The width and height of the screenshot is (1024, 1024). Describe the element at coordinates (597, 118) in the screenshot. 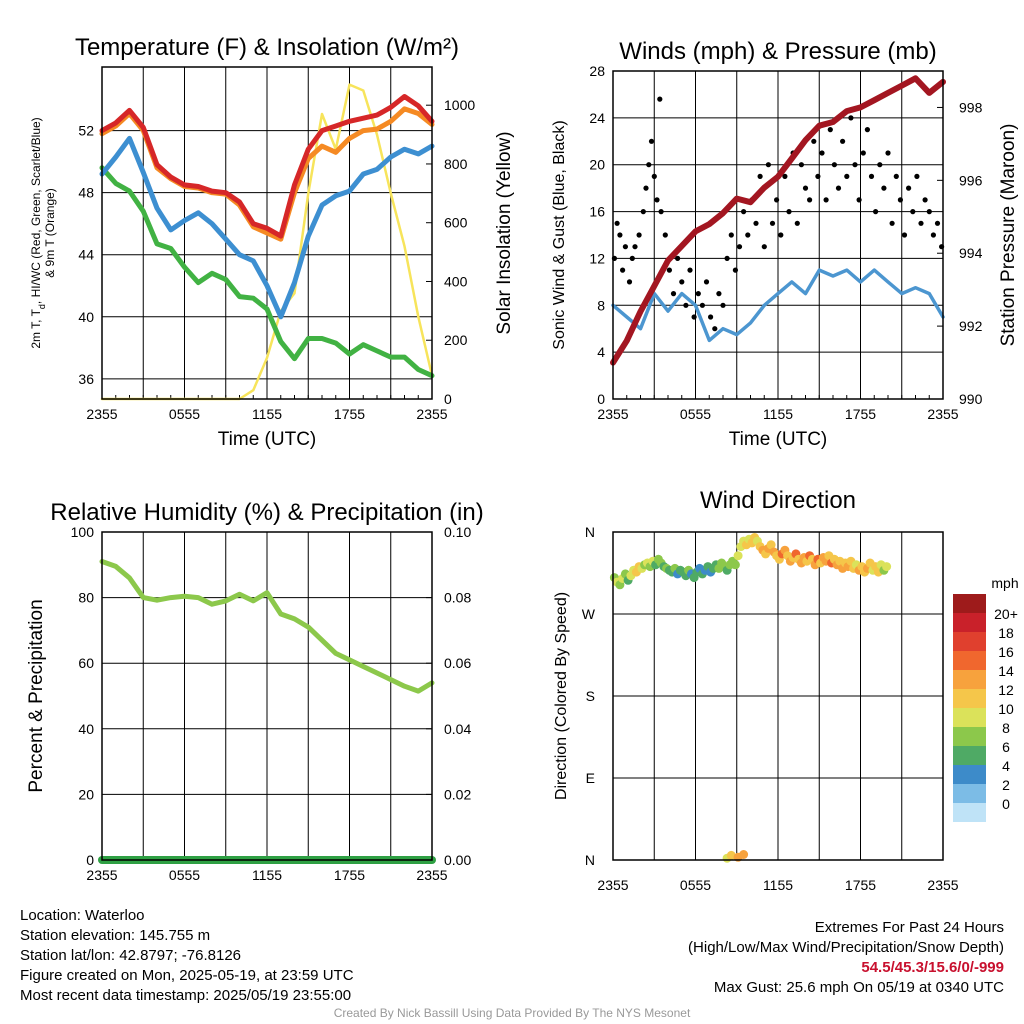

I see `y-tick-label: 24` at that location.